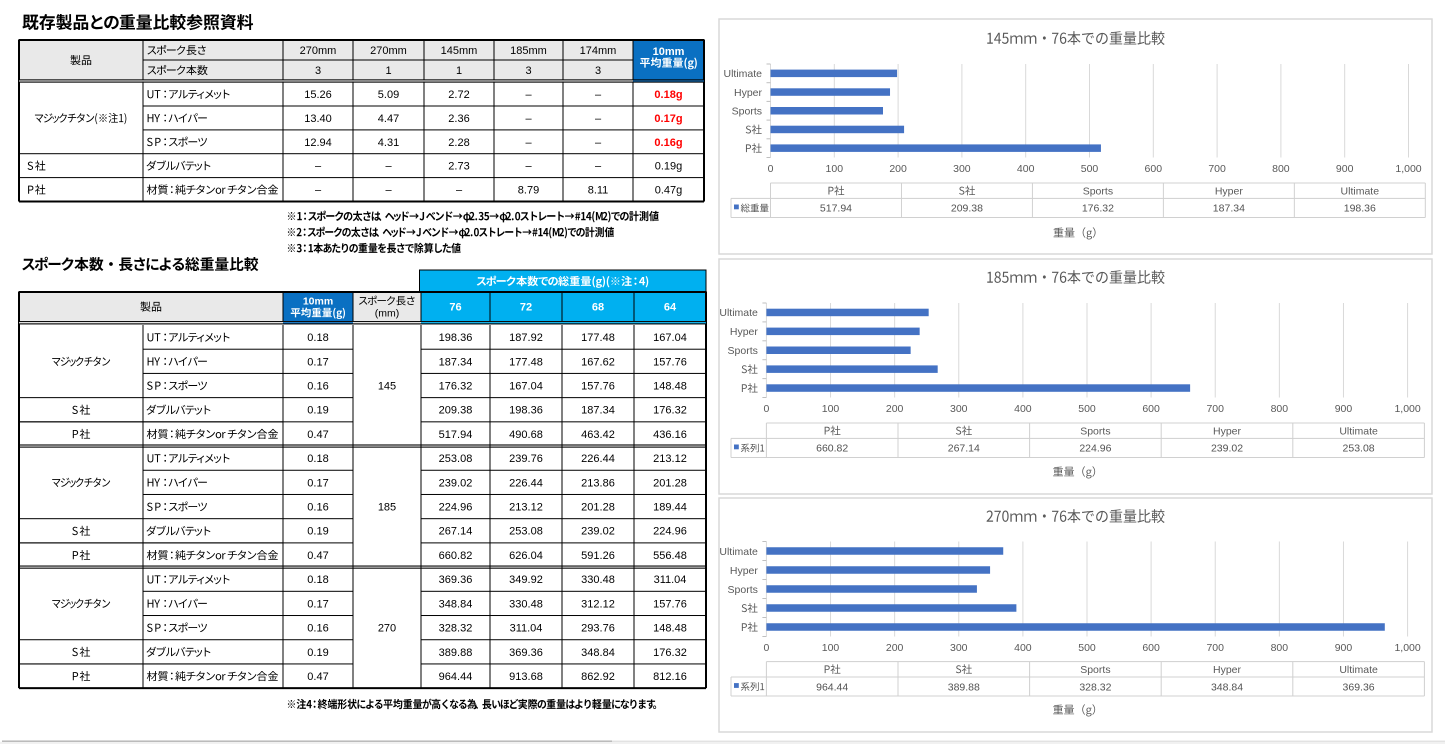 The height and width of the screenshot is (744, 1445). Describe the element at coordinates (456, 580) in the screenshot. I see `svg-text: 369.36` at that location.